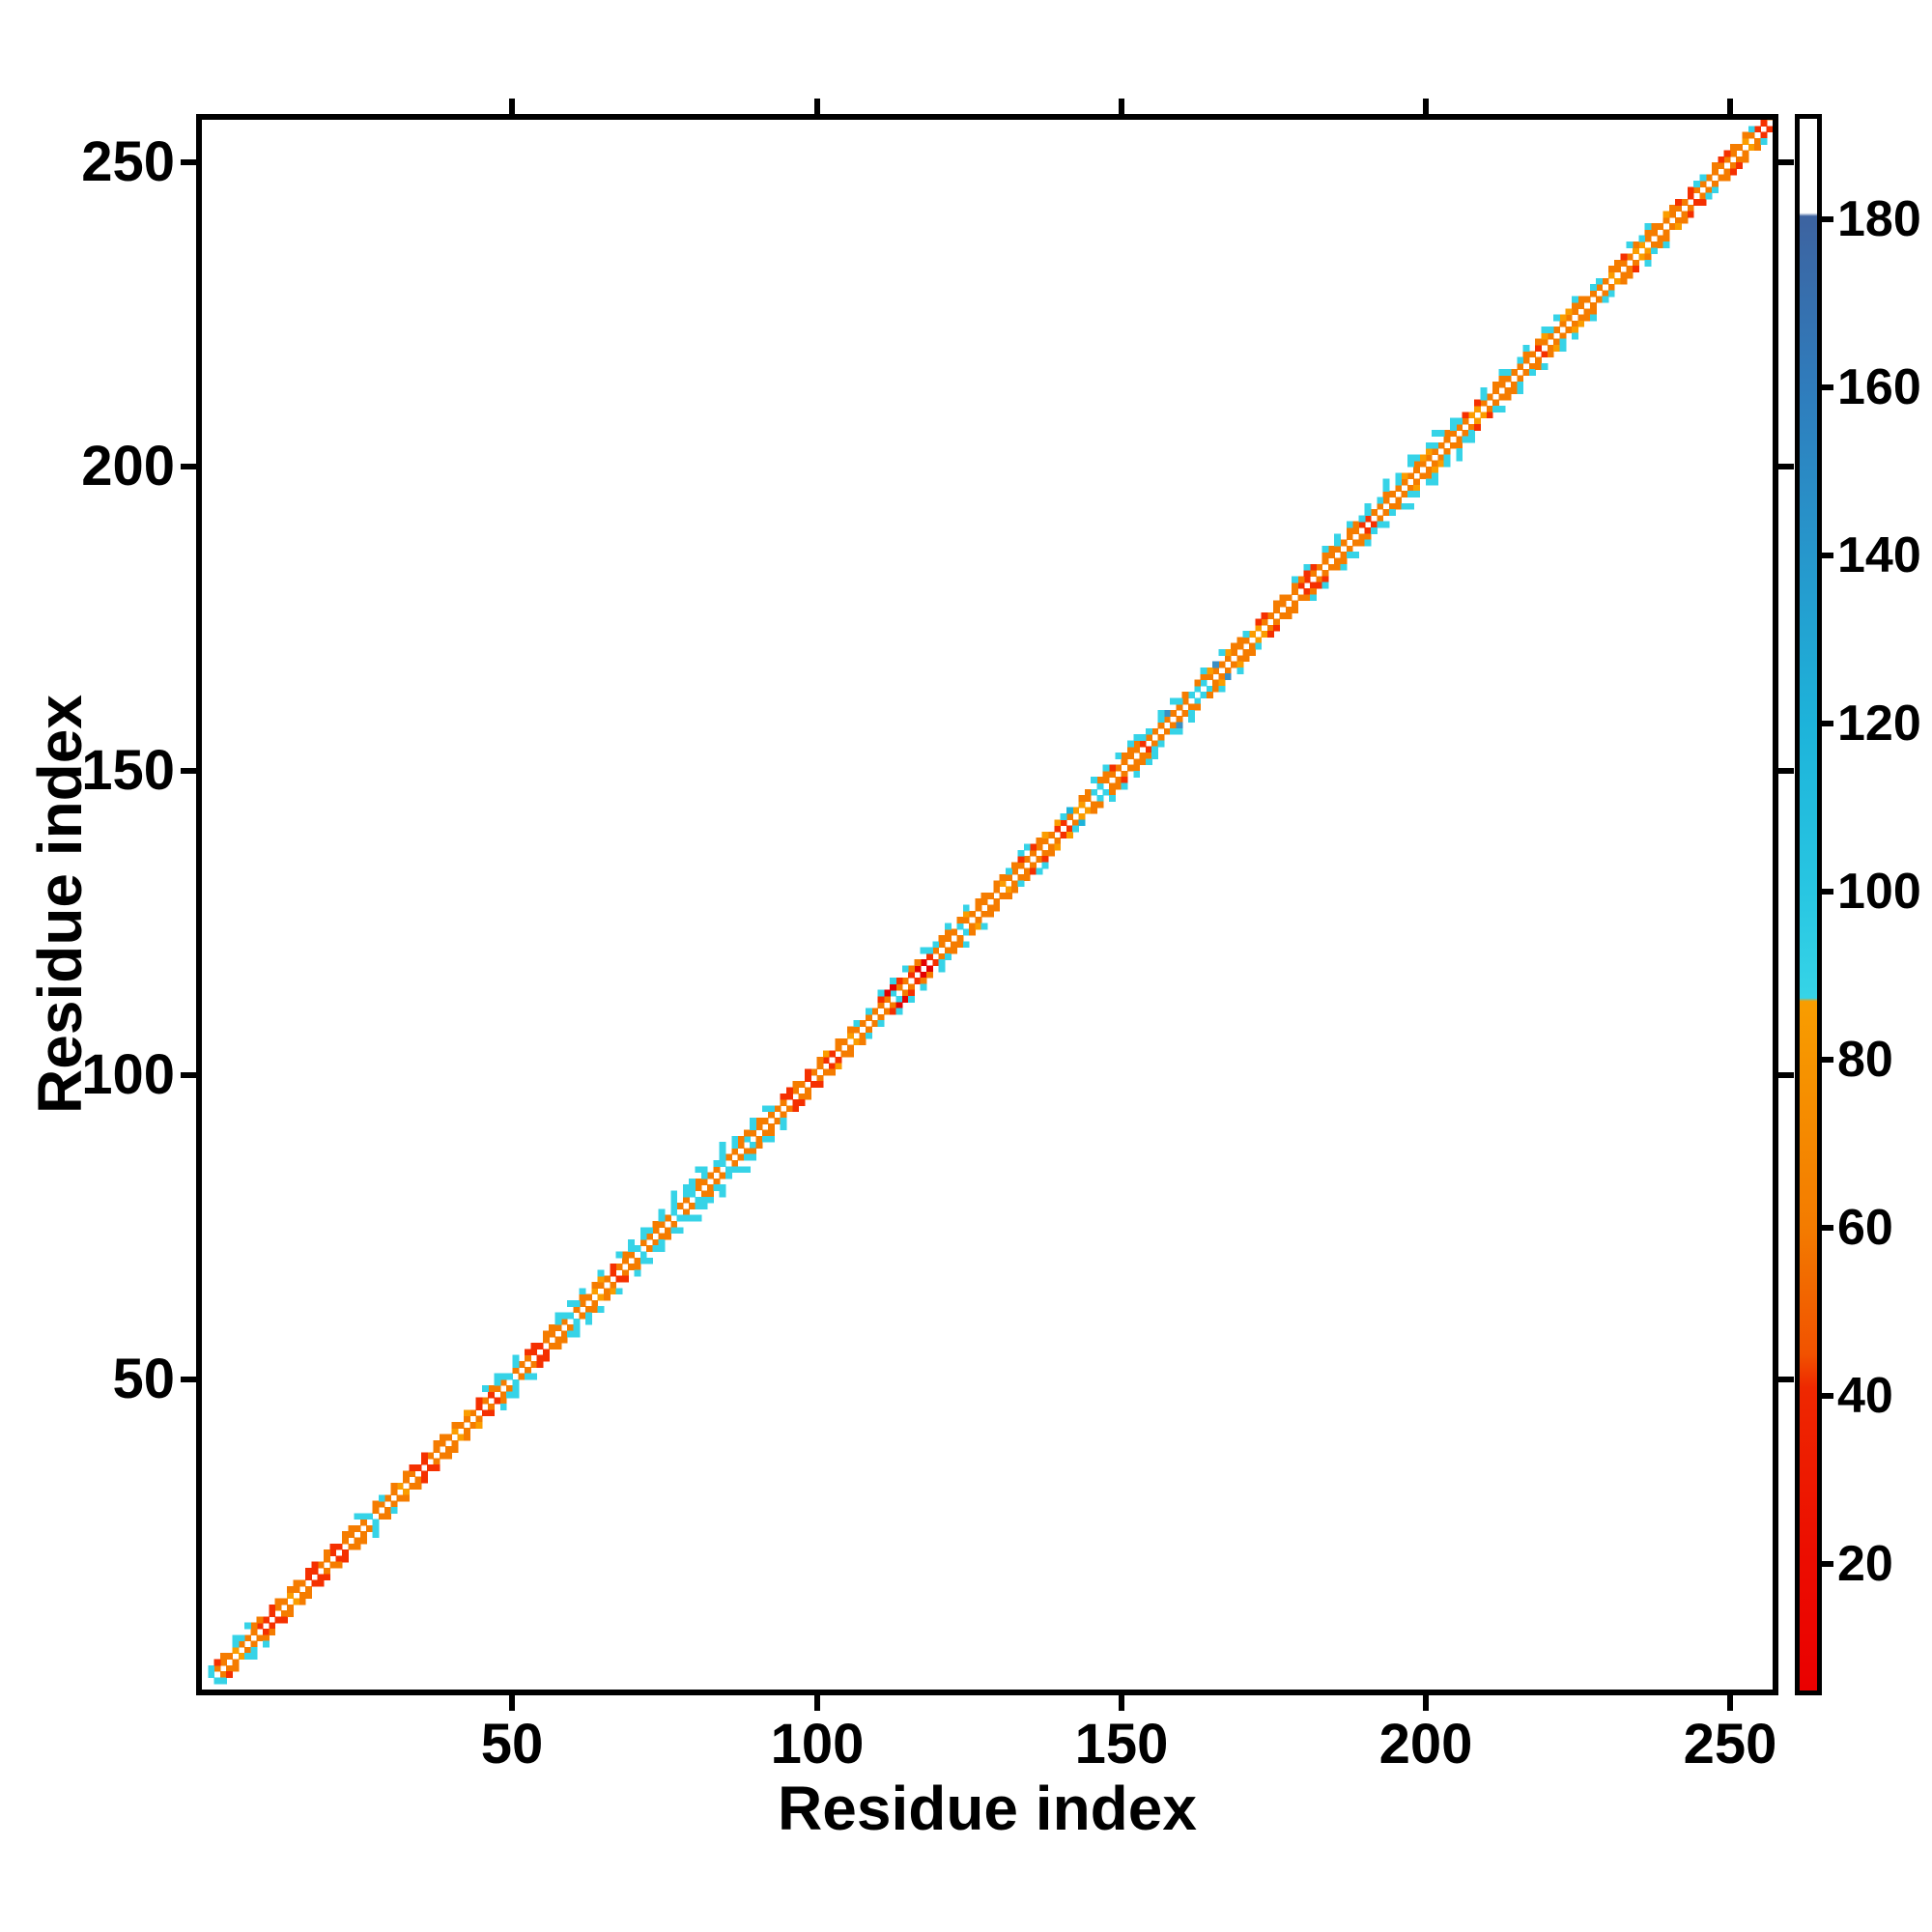 The image size is (1932, 1932). Describe the element at coordinates (128, 770) in the screenshot. I see `y-tick-label: 150` at that location.